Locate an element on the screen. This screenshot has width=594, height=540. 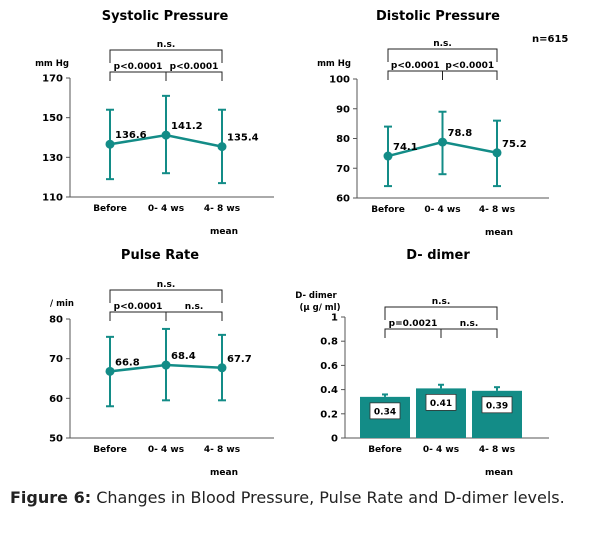
data-label: 141.2 is located at coordinates (187, 126).